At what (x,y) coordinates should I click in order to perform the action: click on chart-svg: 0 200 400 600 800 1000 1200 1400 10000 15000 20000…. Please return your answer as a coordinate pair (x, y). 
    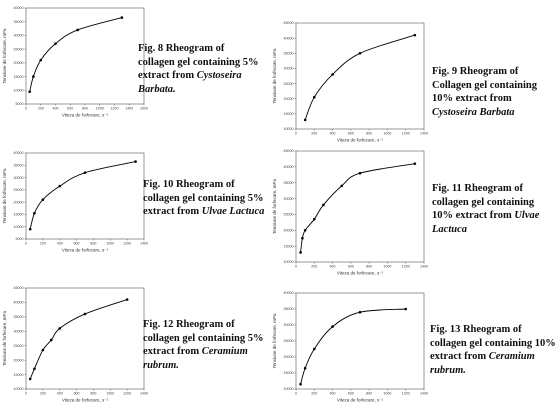
    Looking at the image, I should click on (350, 81).